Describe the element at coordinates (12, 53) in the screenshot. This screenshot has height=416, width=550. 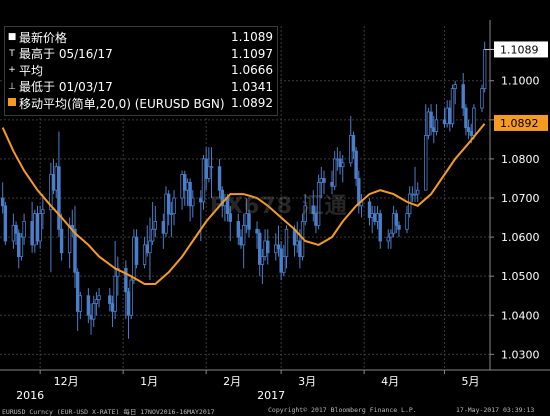
I see `high-marker-icon: T` at that location.